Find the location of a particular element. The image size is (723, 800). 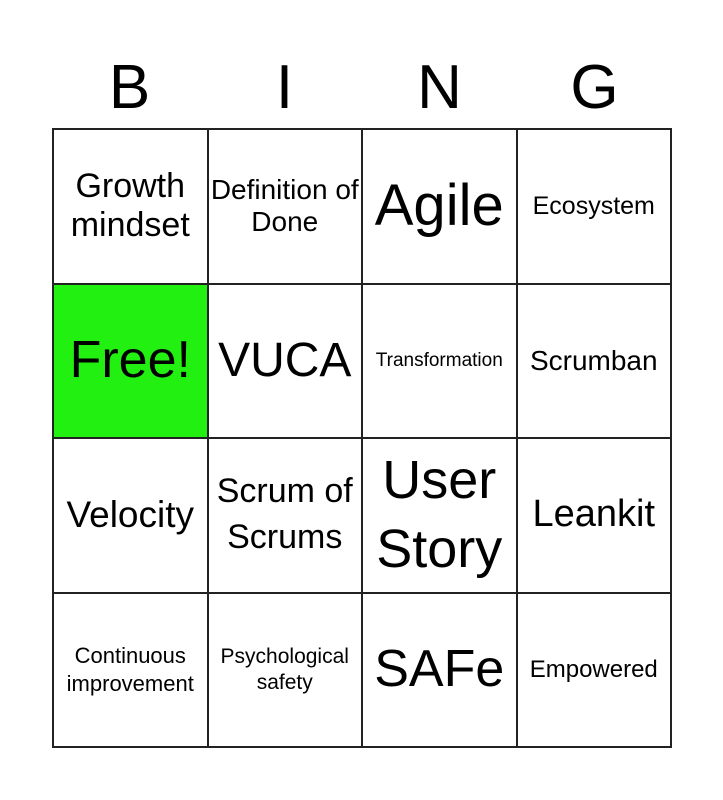

bingo-cell: Transformation is located at coordinates (439, 360).